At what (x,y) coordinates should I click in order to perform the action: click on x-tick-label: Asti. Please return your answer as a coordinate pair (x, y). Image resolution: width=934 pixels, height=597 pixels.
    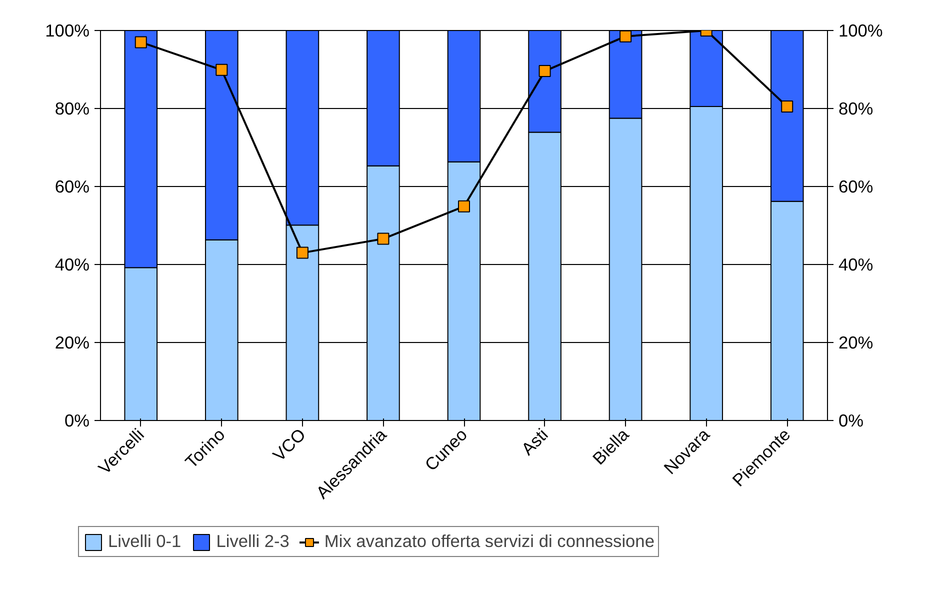
    Looking at the image, I should click on (534, 441).